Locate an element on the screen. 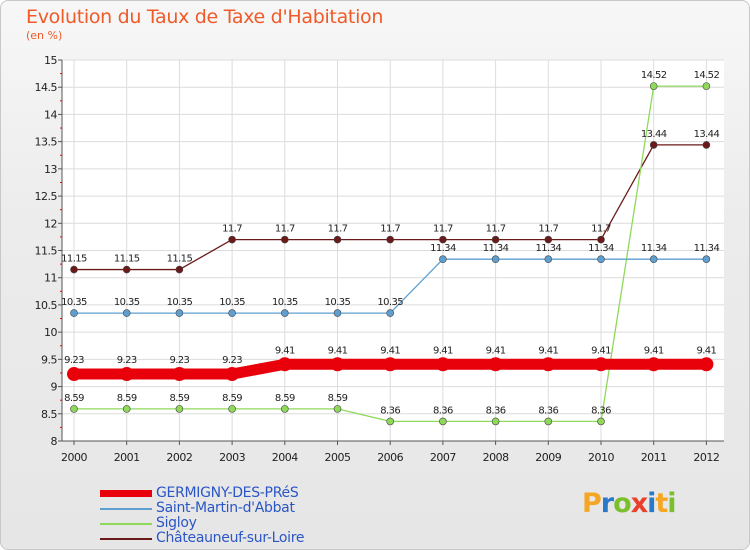 The width and height of the screenshot is (750, 550). x-tick-label: 2000 is located at coordinates (74, 457).